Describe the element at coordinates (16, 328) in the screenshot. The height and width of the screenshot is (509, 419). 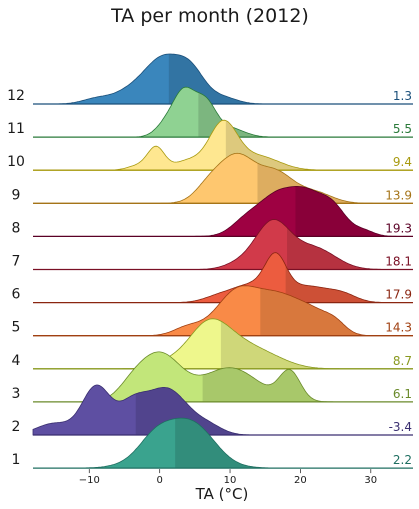
I see `month-label-5: 5` at that location.